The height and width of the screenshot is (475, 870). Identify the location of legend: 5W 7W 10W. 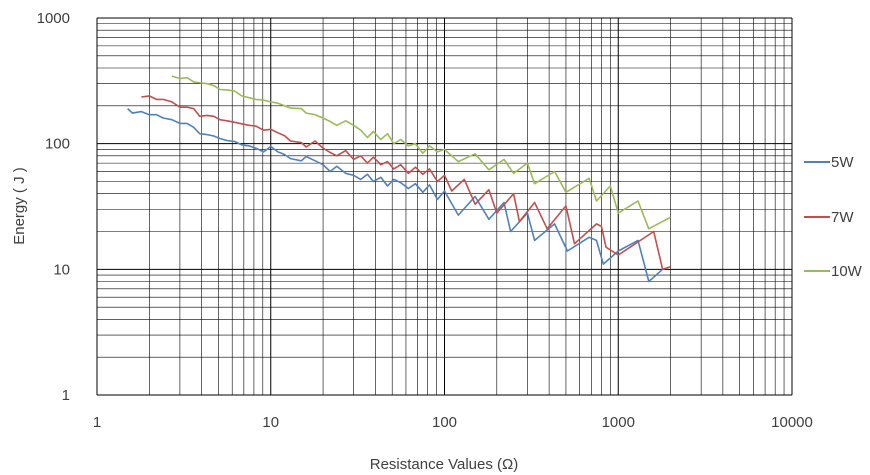
(833, 217).